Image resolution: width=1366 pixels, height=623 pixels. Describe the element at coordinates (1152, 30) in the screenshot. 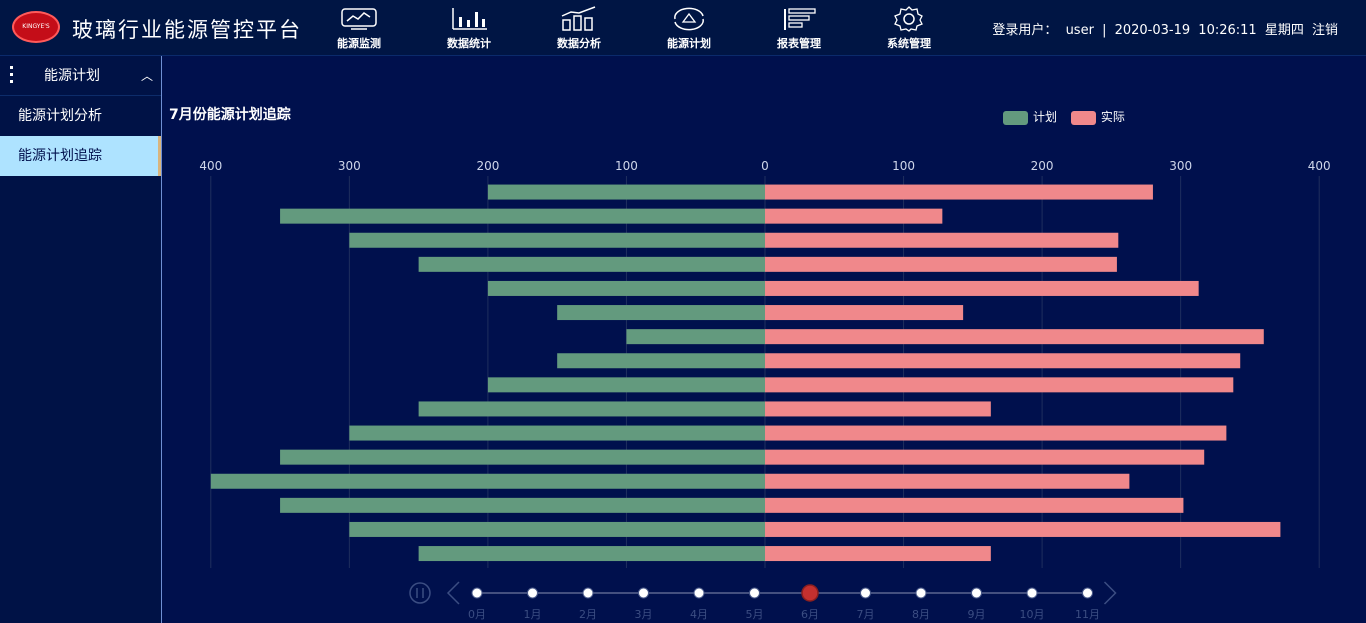

I see `current-date: 2020-03-19` at that location.